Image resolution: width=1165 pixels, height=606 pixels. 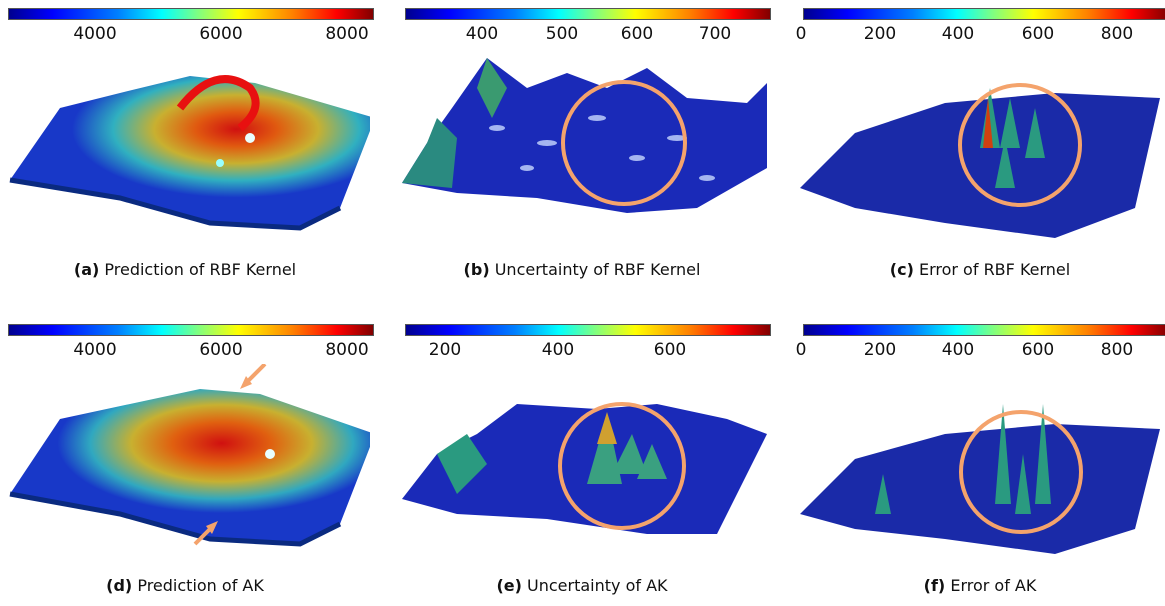 I want to click on caption-label: (a), so click(x=86, y=269).